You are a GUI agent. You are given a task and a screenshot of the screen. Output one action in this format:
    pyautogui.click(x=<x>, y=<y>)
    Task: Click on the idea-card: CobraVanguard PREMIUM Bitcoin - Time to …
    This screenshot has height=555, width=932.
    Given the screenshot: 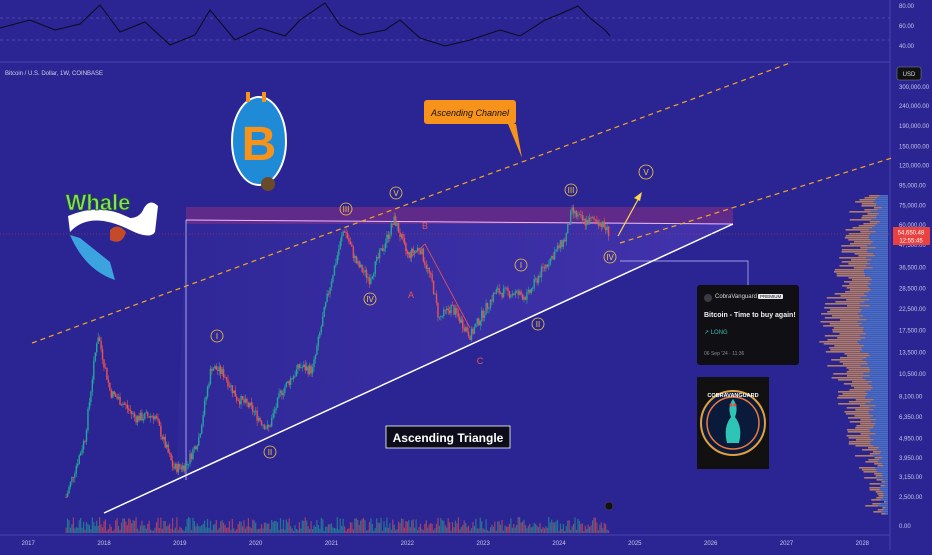 What is the action you would take?
    pyautogui.click(x=748, y=325)
    